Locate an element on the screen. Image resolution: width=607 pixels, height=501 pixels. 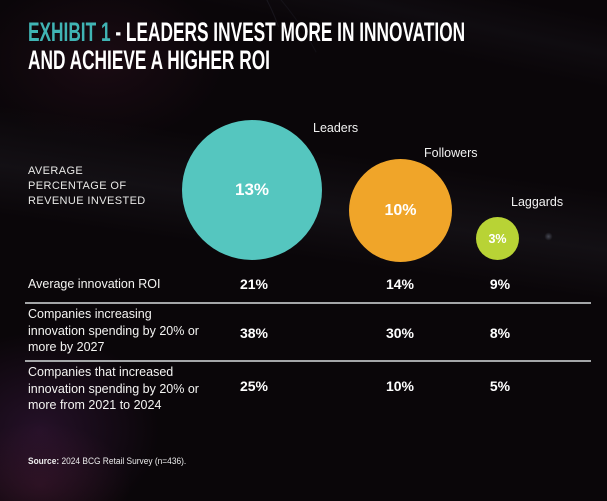
table-cell: 8% is located at coordinates (500, 333).